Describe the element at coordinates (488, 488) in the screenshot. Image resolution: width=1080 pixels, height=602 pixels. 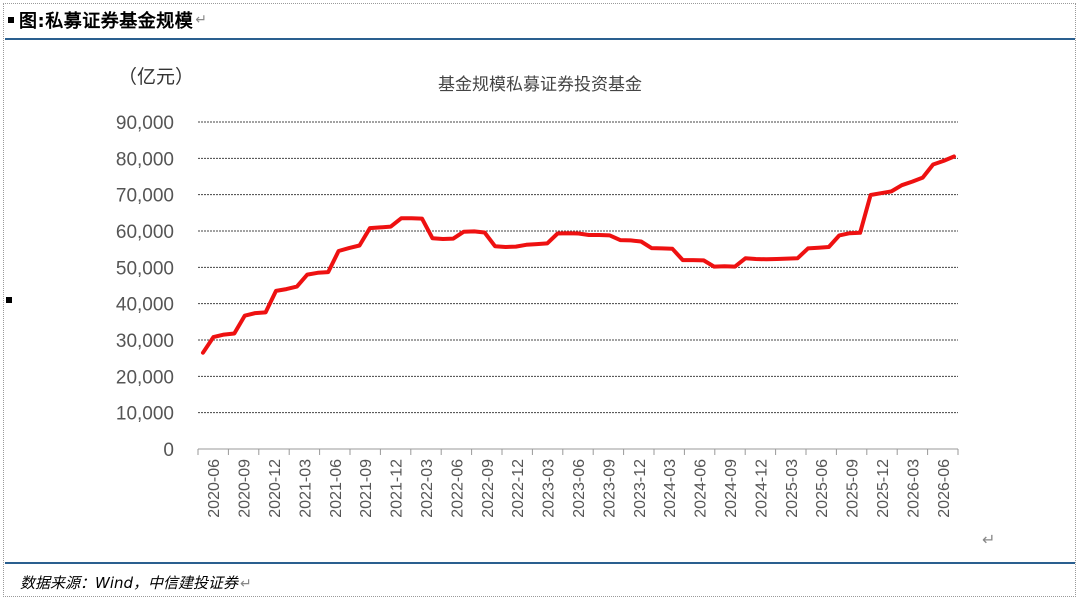
I see `x-tick-label: 2022-09` at that location.